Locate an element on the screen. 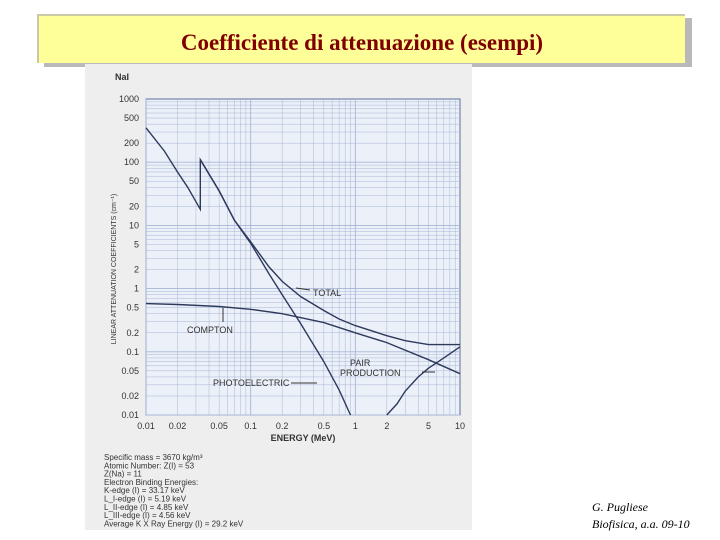  x-tick-label: 0.01 is located at coordinates (146, 426).